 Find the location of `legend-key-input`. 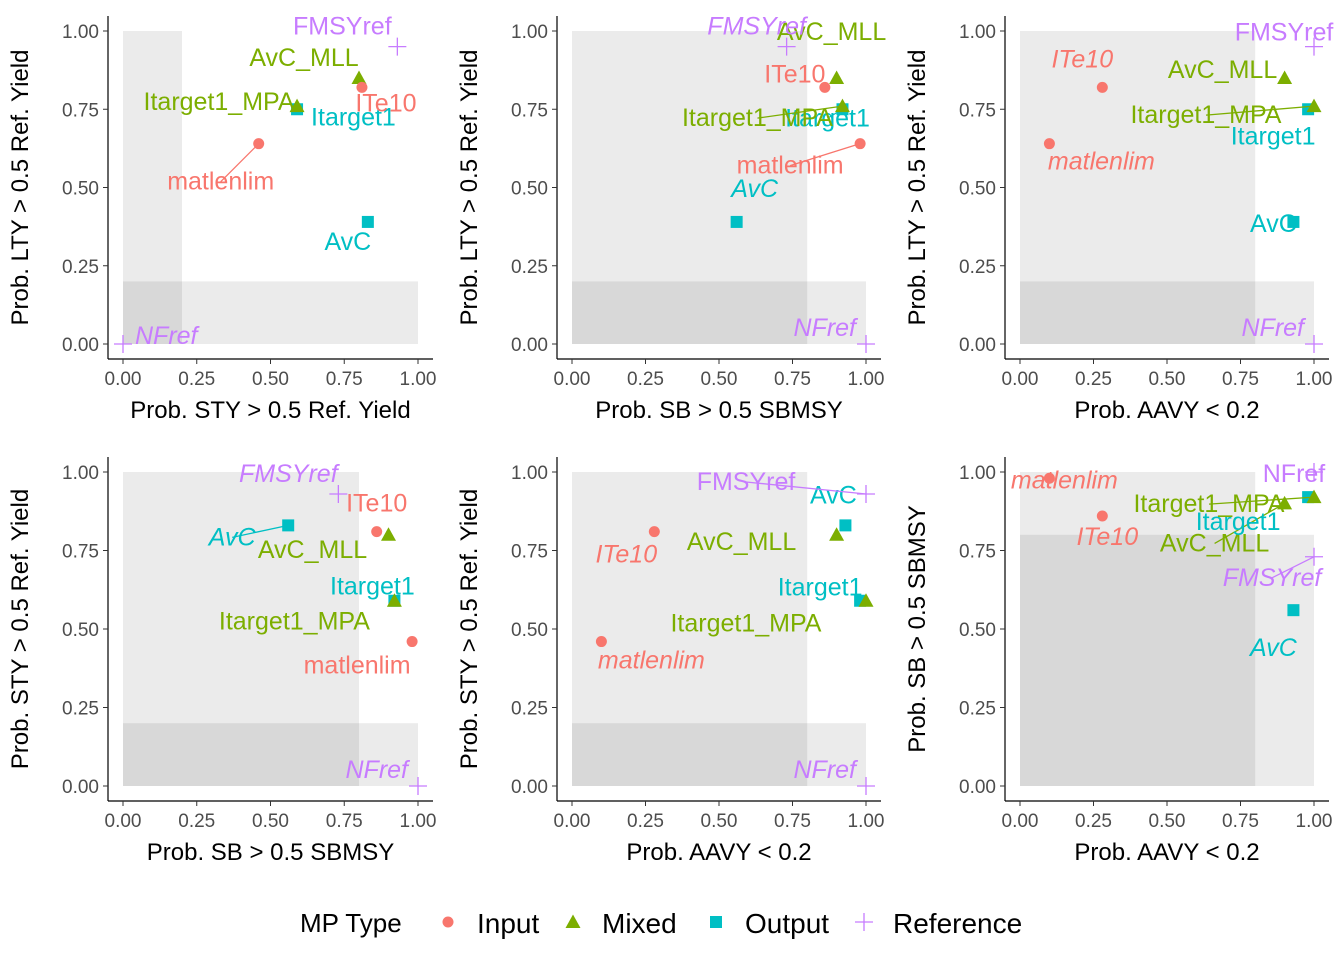

legend-key-input is located at coordinates (448, 922).